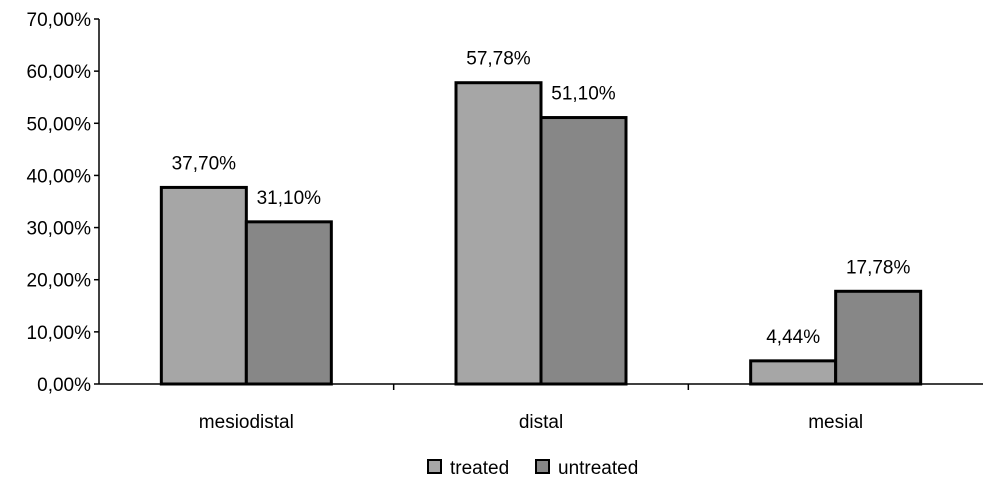  I want to click on y-tick-label: 60,00%, so click(59, 72).